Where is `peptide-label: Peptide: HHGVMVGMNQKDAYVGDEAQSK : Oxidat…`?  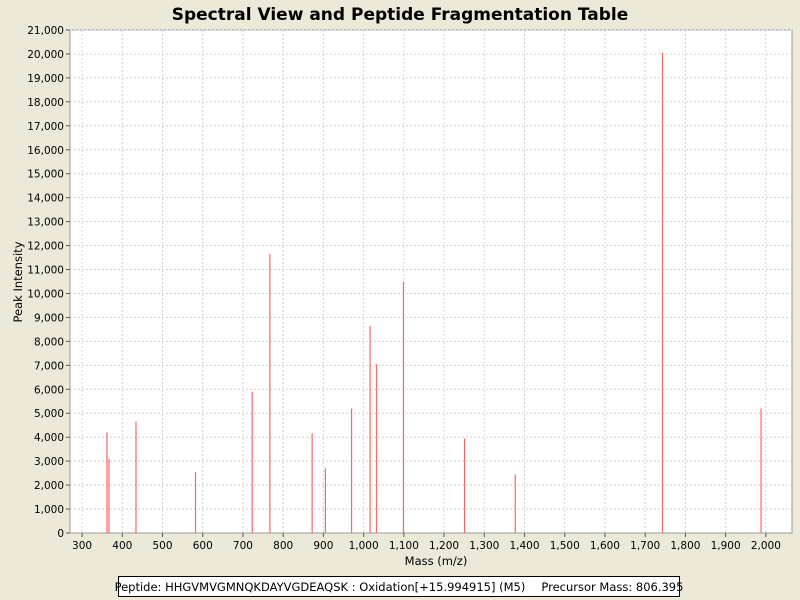 peptide-label: Peptide: HHGVMVGMNQKDAYVGDEAQSK : Oxidat… is located at coordinates (320, 586).